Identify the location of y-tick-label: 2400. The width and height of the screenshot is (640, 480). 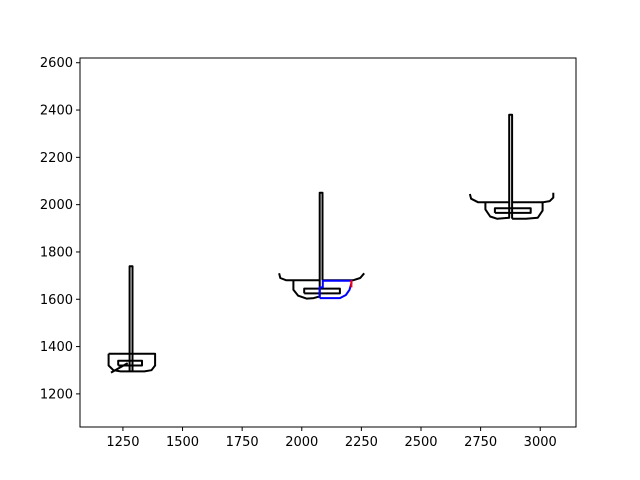
(56, 111).